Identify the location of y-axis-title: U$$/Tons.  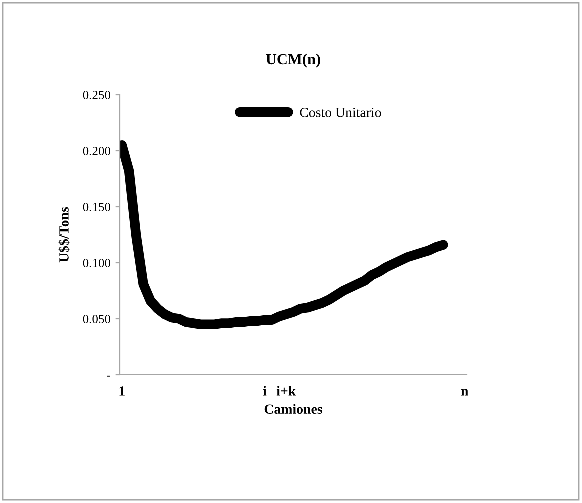
(64, 235).